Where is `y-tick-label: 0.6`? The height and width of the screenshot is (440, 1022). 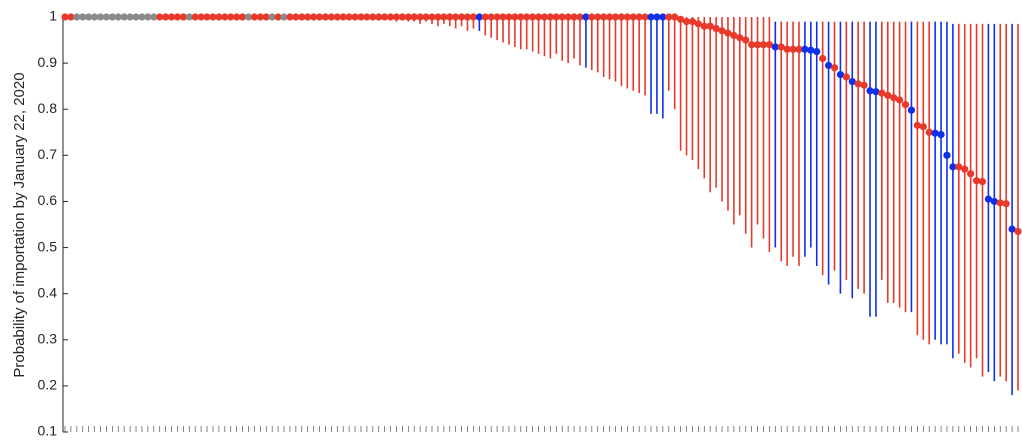 y-tick-label: 0.6 is located at coordinates (48, 200).